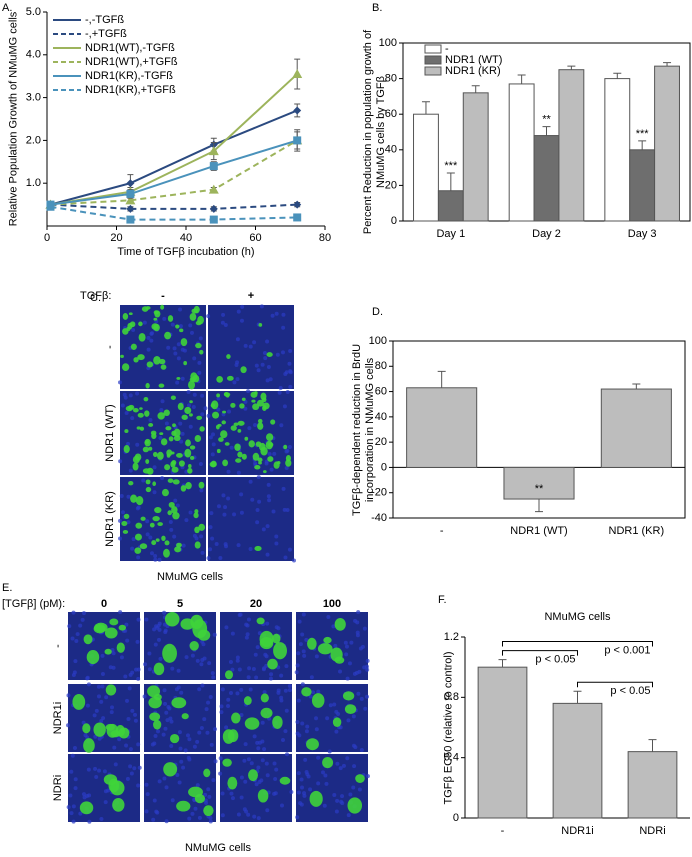 This screenshot has height=857, width=692. Describe the element at coordinates (251, 296) in the screenshot. I see `column-label: +` at that location.